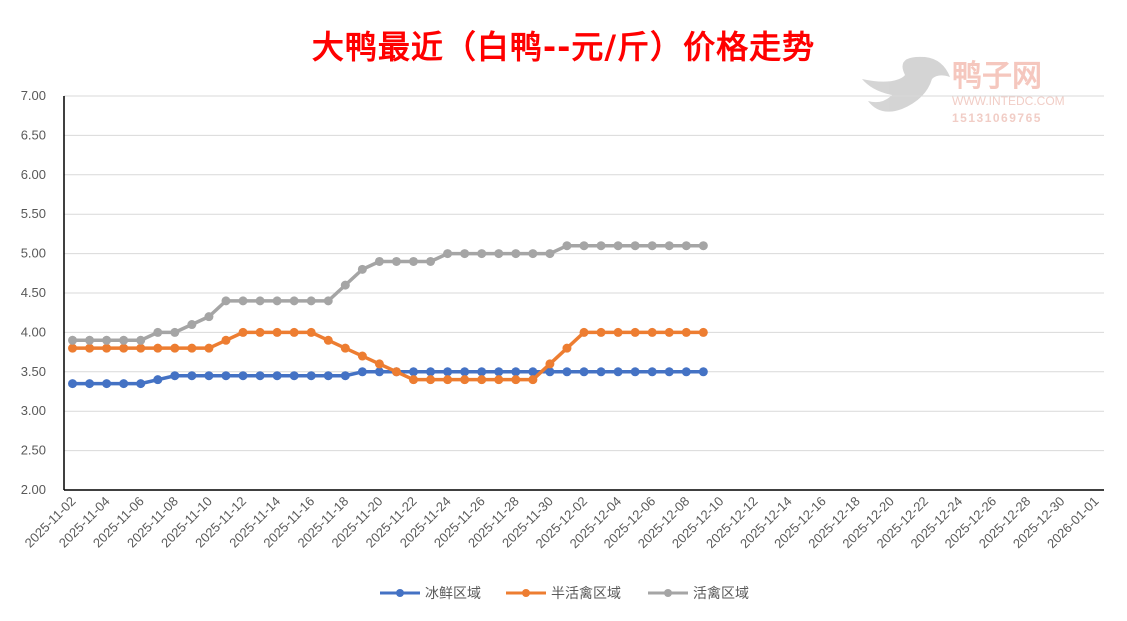  I want to click on y-tick-label: 7.00, so click(33, 95).